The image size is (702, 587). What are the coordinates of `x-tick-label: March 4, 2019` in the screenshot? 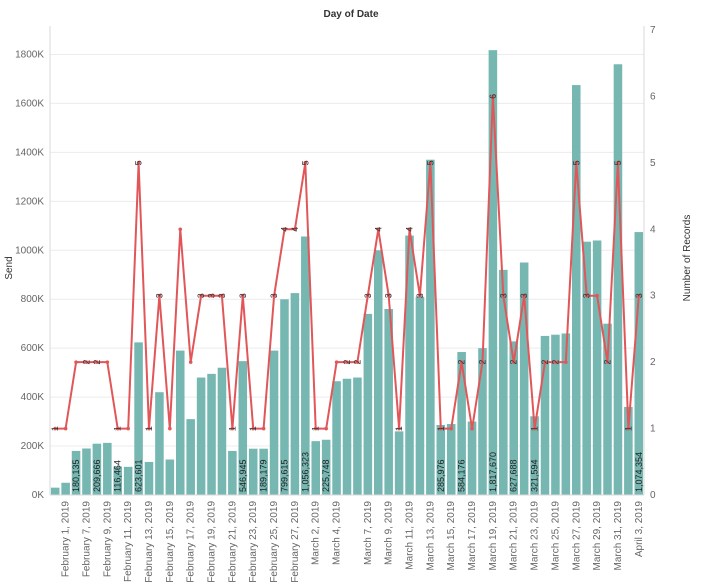 It's located at (337, 533).